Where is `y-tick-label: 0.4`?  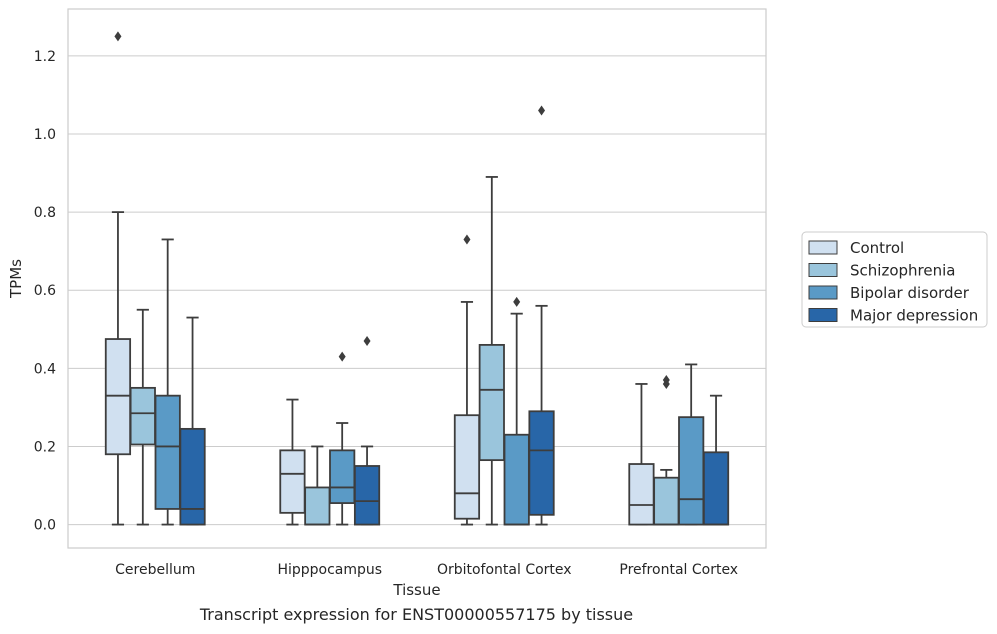
y-tick-label: 0.4 is located at coordinates (45, 369).